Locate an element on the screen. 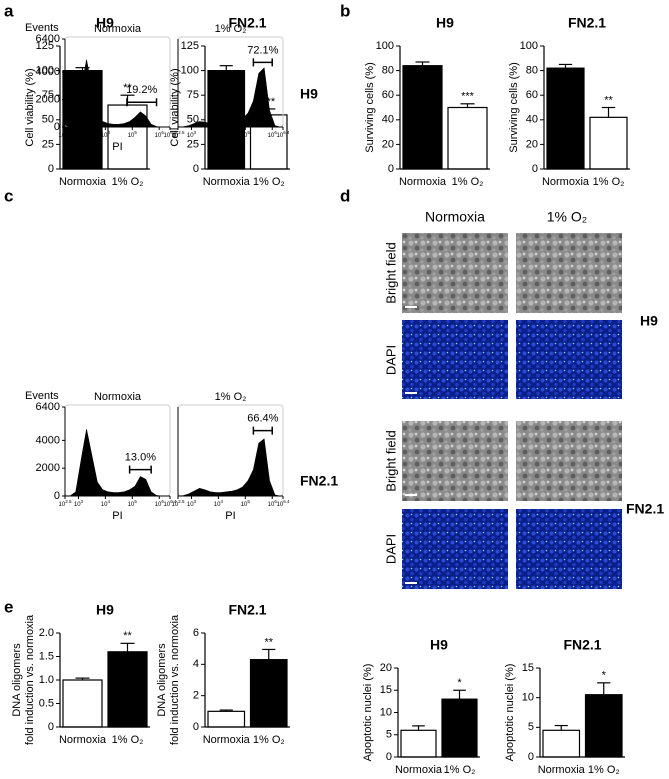  y-axis-label: Surviving cells (%) is located at coordinates (514, 107).